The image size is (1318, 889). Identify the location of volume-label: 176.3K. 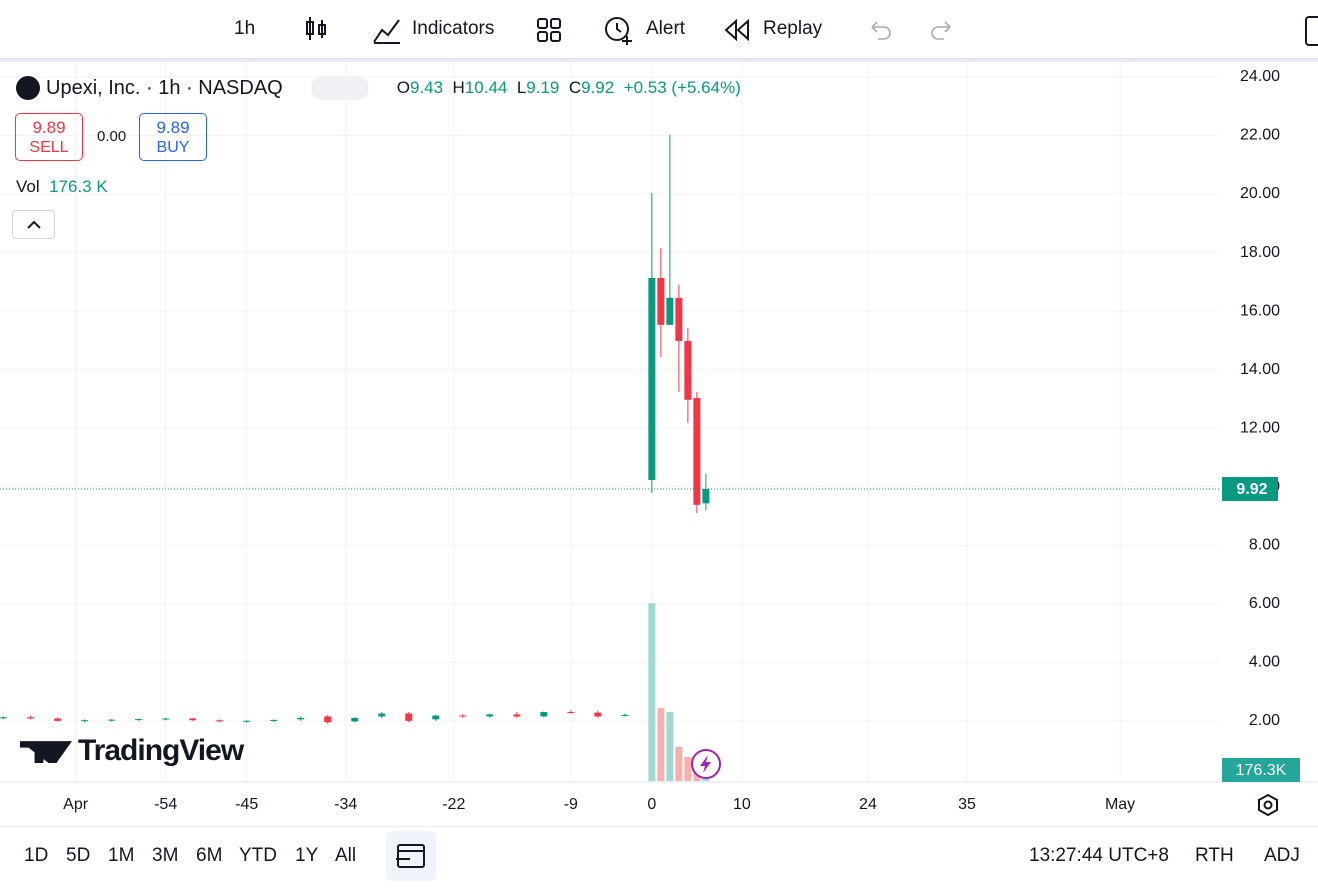
(1261, 770).